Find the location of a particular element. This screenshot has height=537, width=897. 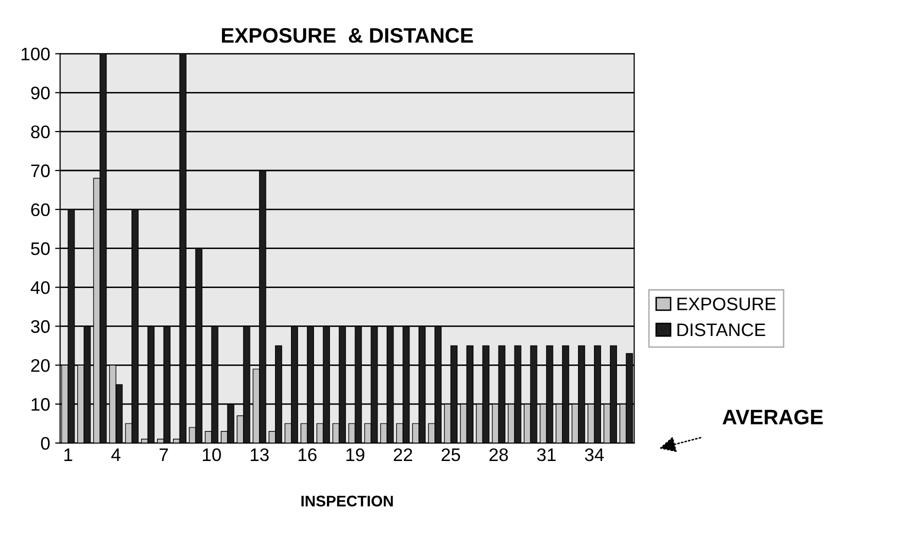

y-tick-label: 100 is located at coordinates (36, 54).